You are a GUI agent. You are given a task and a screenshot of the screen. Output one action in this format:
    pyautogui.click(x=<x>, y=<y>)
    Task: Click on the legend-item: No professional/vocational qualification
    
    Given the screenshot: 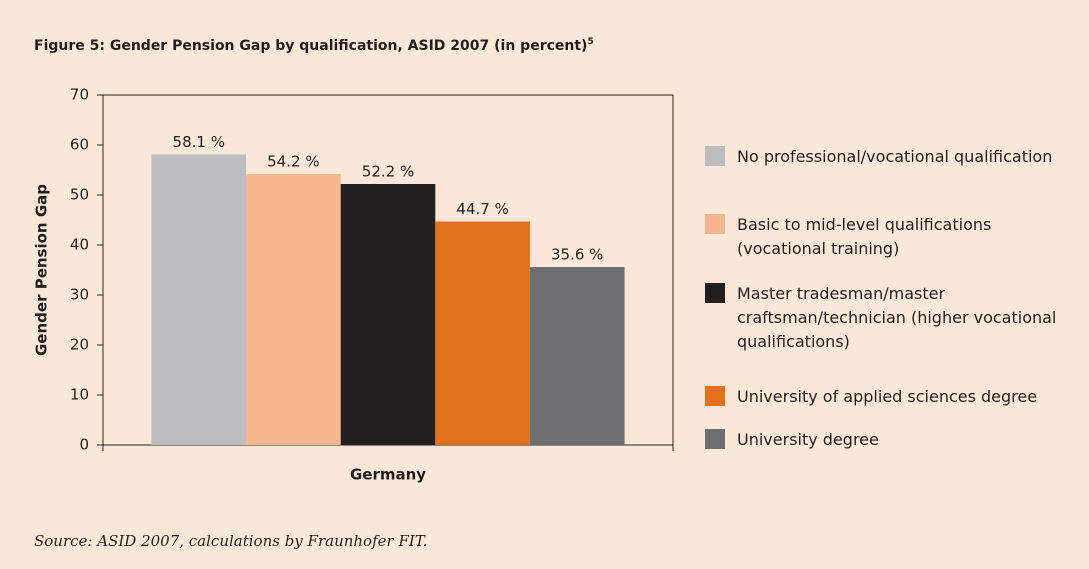 What is the action you would take?
    pyautogui.click(x=885, y=157)
    